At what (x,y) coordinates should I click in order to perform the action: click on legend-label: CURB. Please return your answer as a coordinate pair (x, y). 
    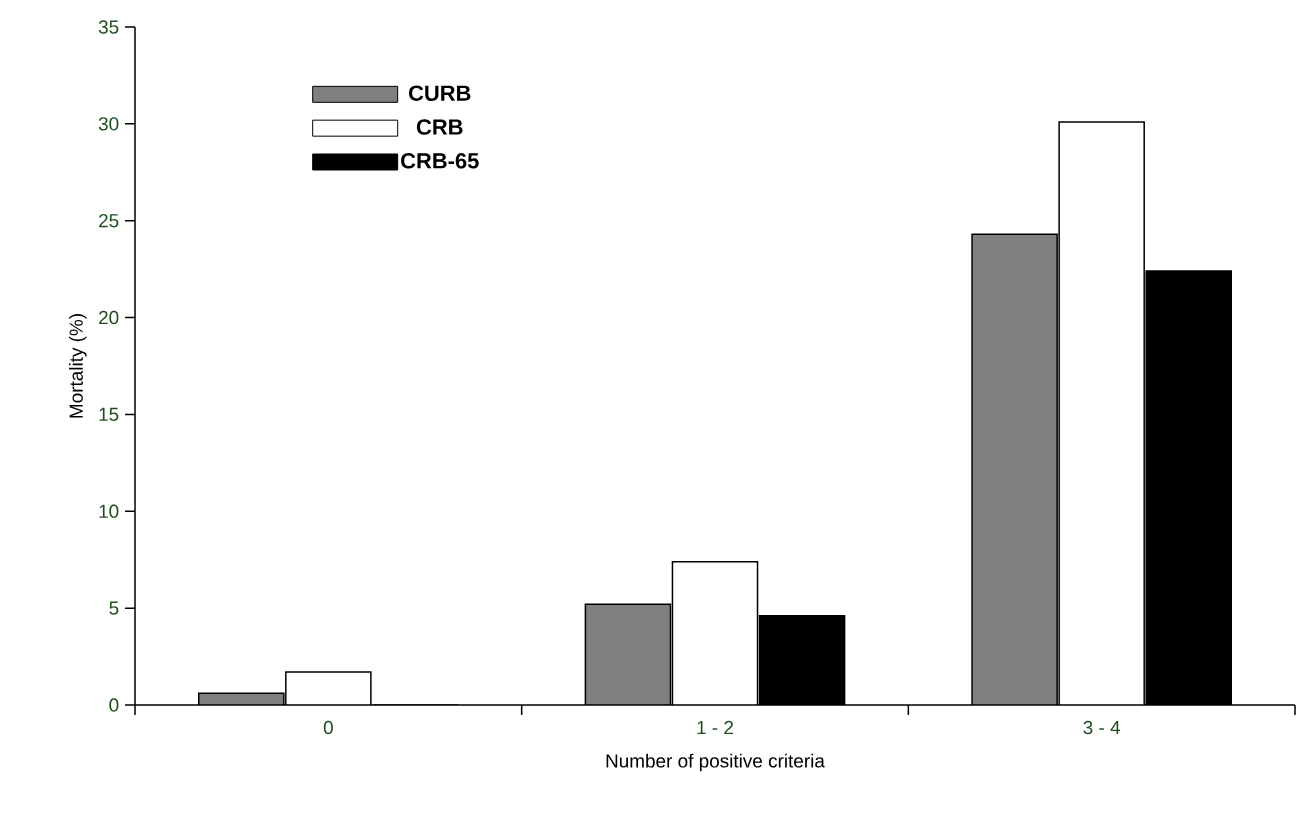
    Looking at the image, I should click on (440, 93).